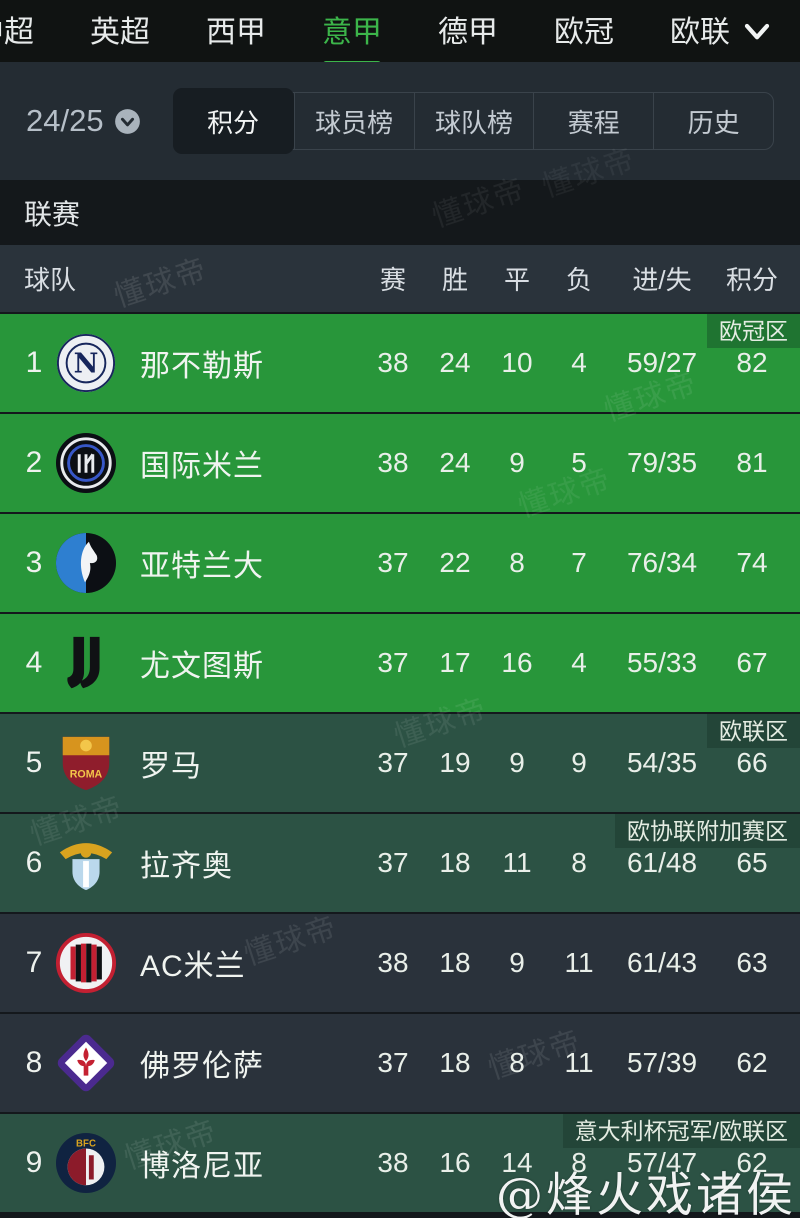 The width and height of the screenshot is (800, 1218). Describe the element at coordinates (86, 1144) in the screenshot. I see `svg-text: BFC` at that location.